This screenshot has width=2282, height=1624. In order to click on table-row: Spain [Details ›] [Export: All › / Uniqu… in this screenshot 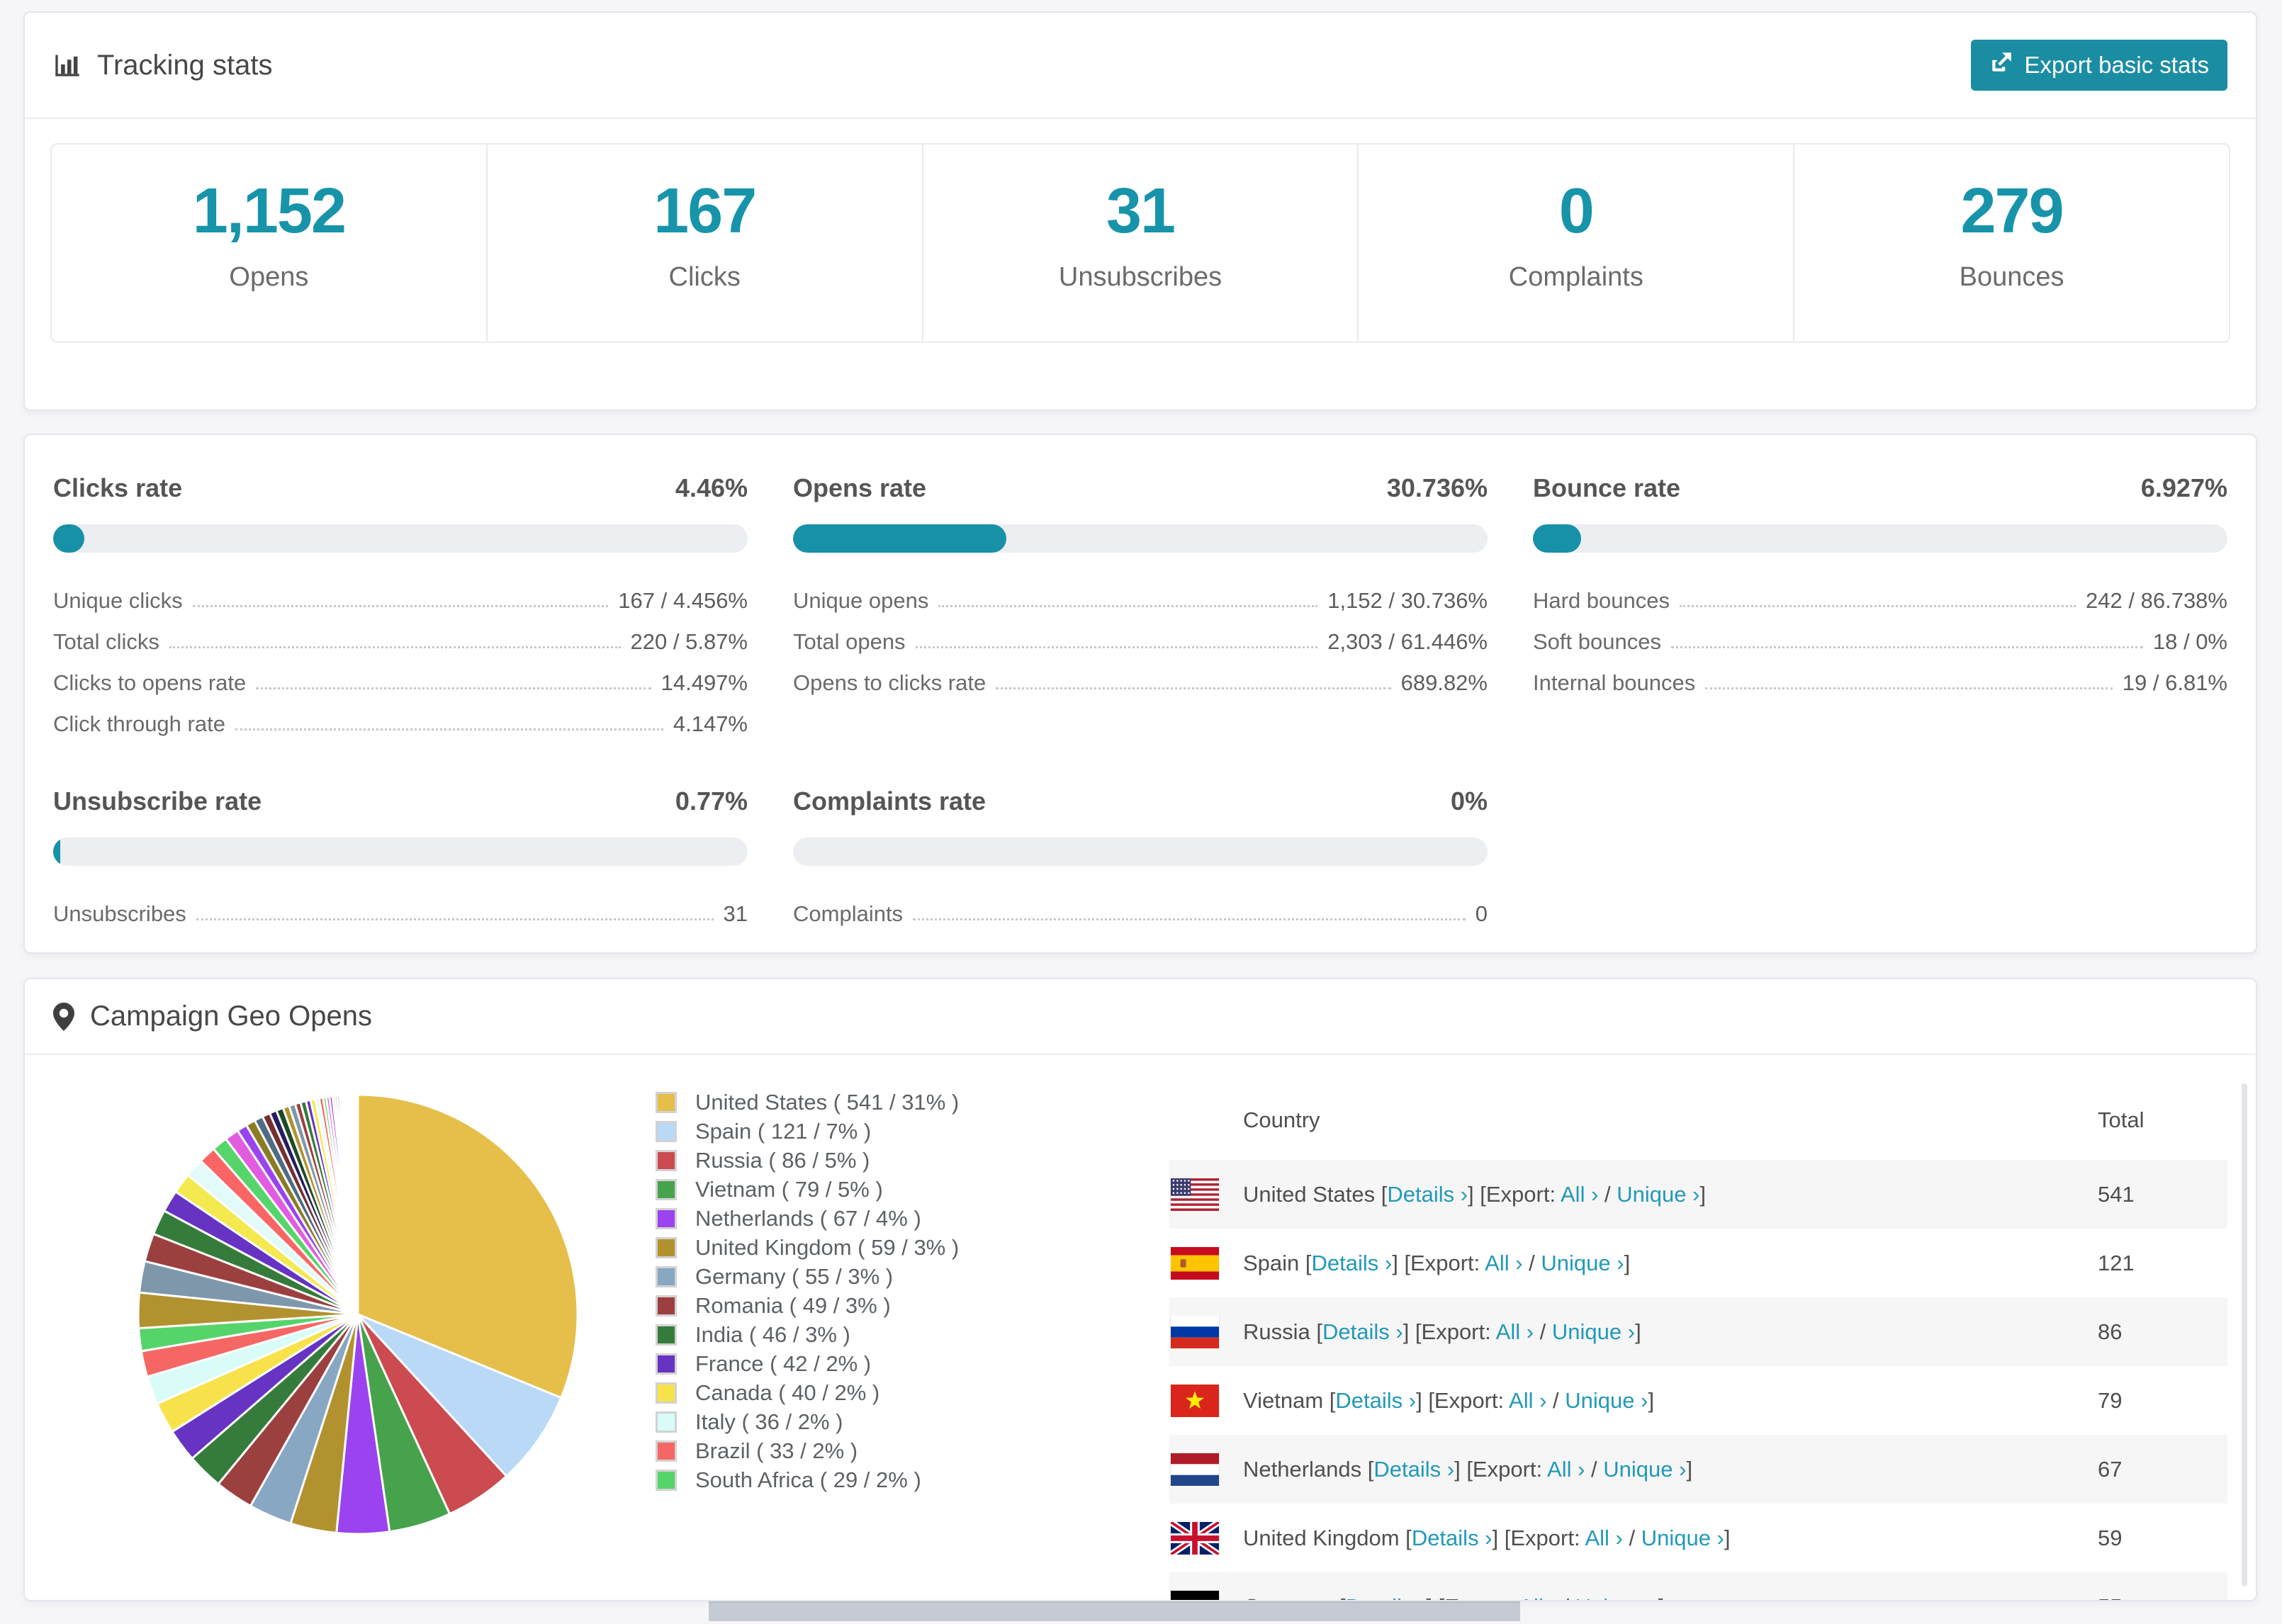, I will do `click(1698, 1263)`.